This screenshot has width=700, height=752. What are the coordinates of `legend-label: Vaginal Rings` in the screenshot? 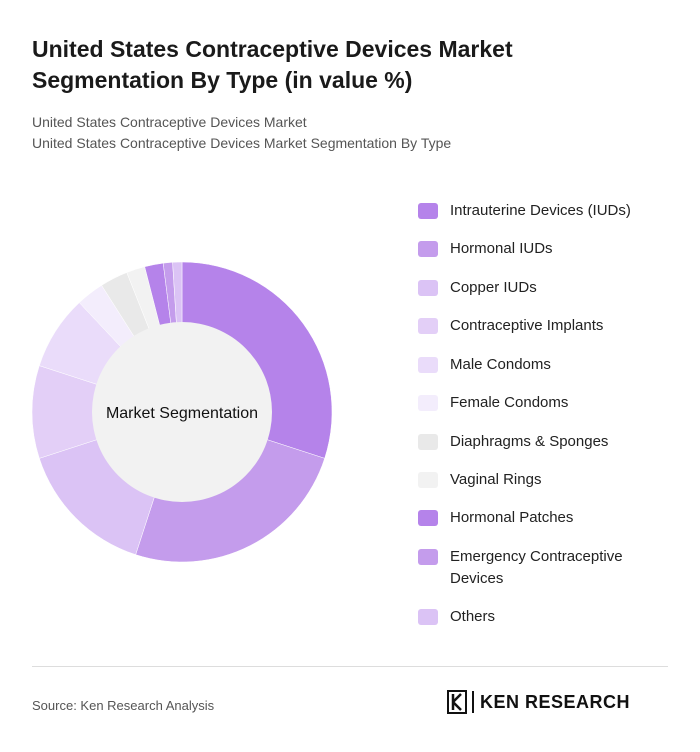 It's located at (496, 479).